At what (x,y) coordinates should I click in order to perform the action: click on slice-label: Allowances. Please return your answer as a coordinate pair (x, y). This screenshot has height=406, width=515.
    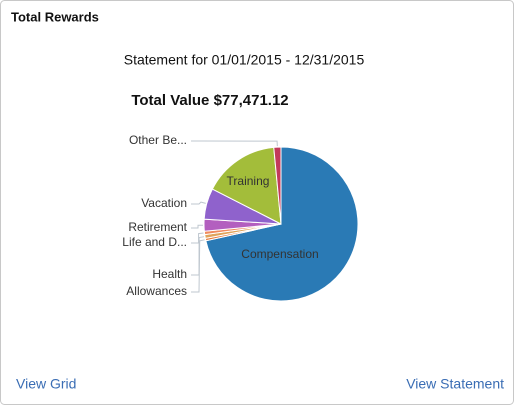
    Looking at the image, I should click on (156, 291).